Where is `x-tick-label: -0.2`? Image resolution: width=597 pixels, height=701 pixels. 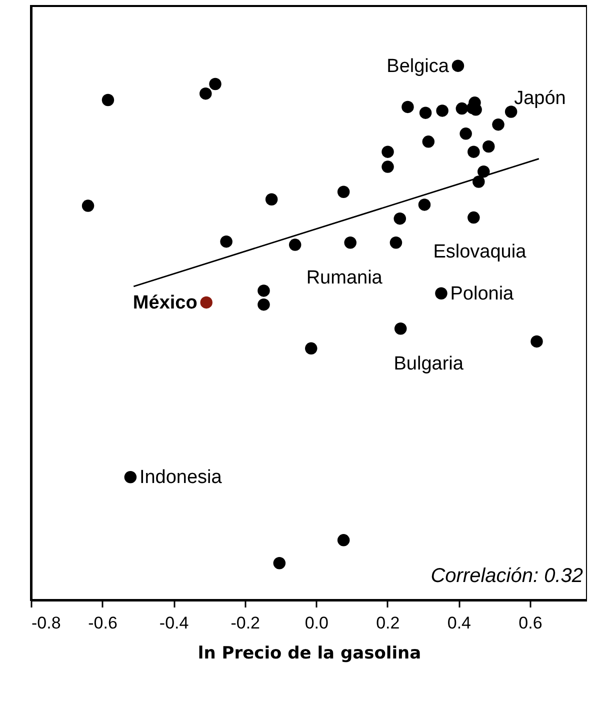 x-tick-label: -0.2 is located at coordinates (245, 623).